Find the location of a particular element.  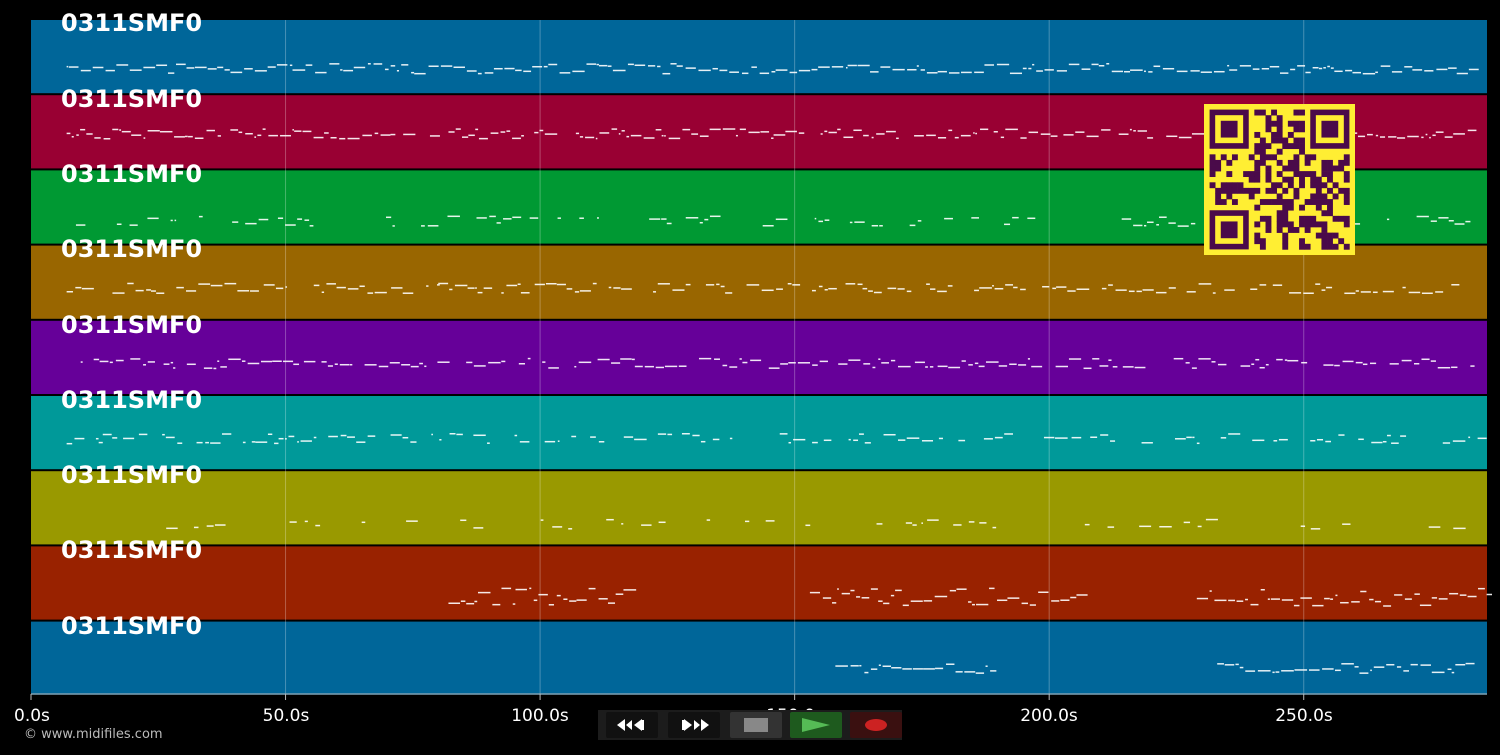

play-button is located at coordinates (816, 725).